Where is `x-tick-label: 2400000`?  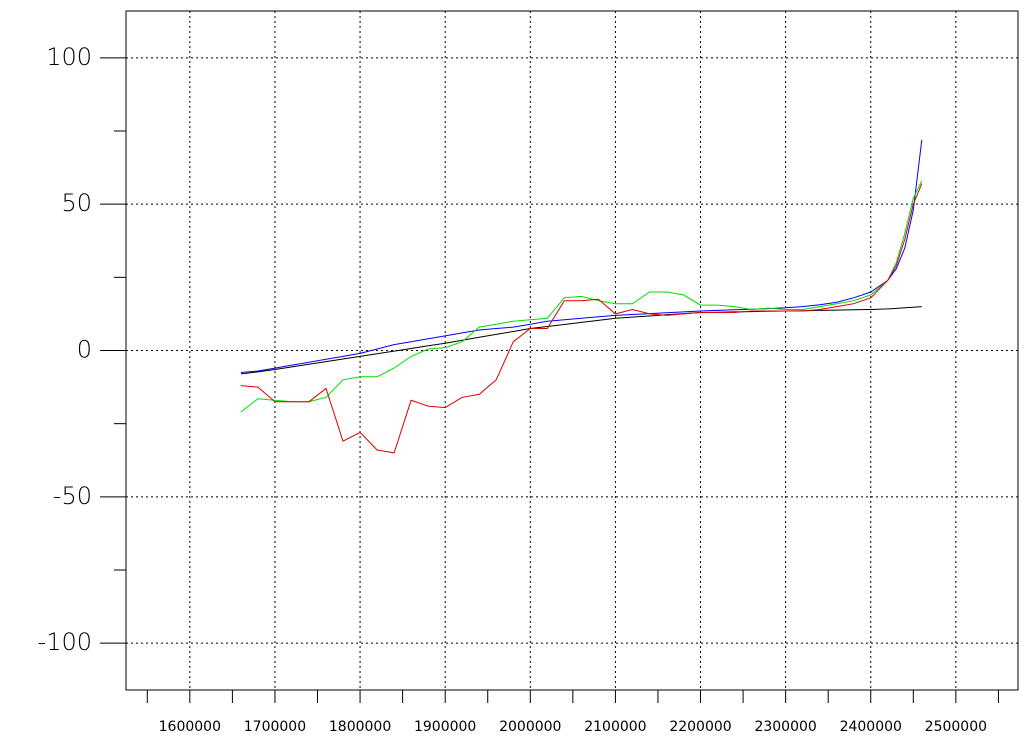 x-tick-label: 2400000 is located at coordinates (871, 727).